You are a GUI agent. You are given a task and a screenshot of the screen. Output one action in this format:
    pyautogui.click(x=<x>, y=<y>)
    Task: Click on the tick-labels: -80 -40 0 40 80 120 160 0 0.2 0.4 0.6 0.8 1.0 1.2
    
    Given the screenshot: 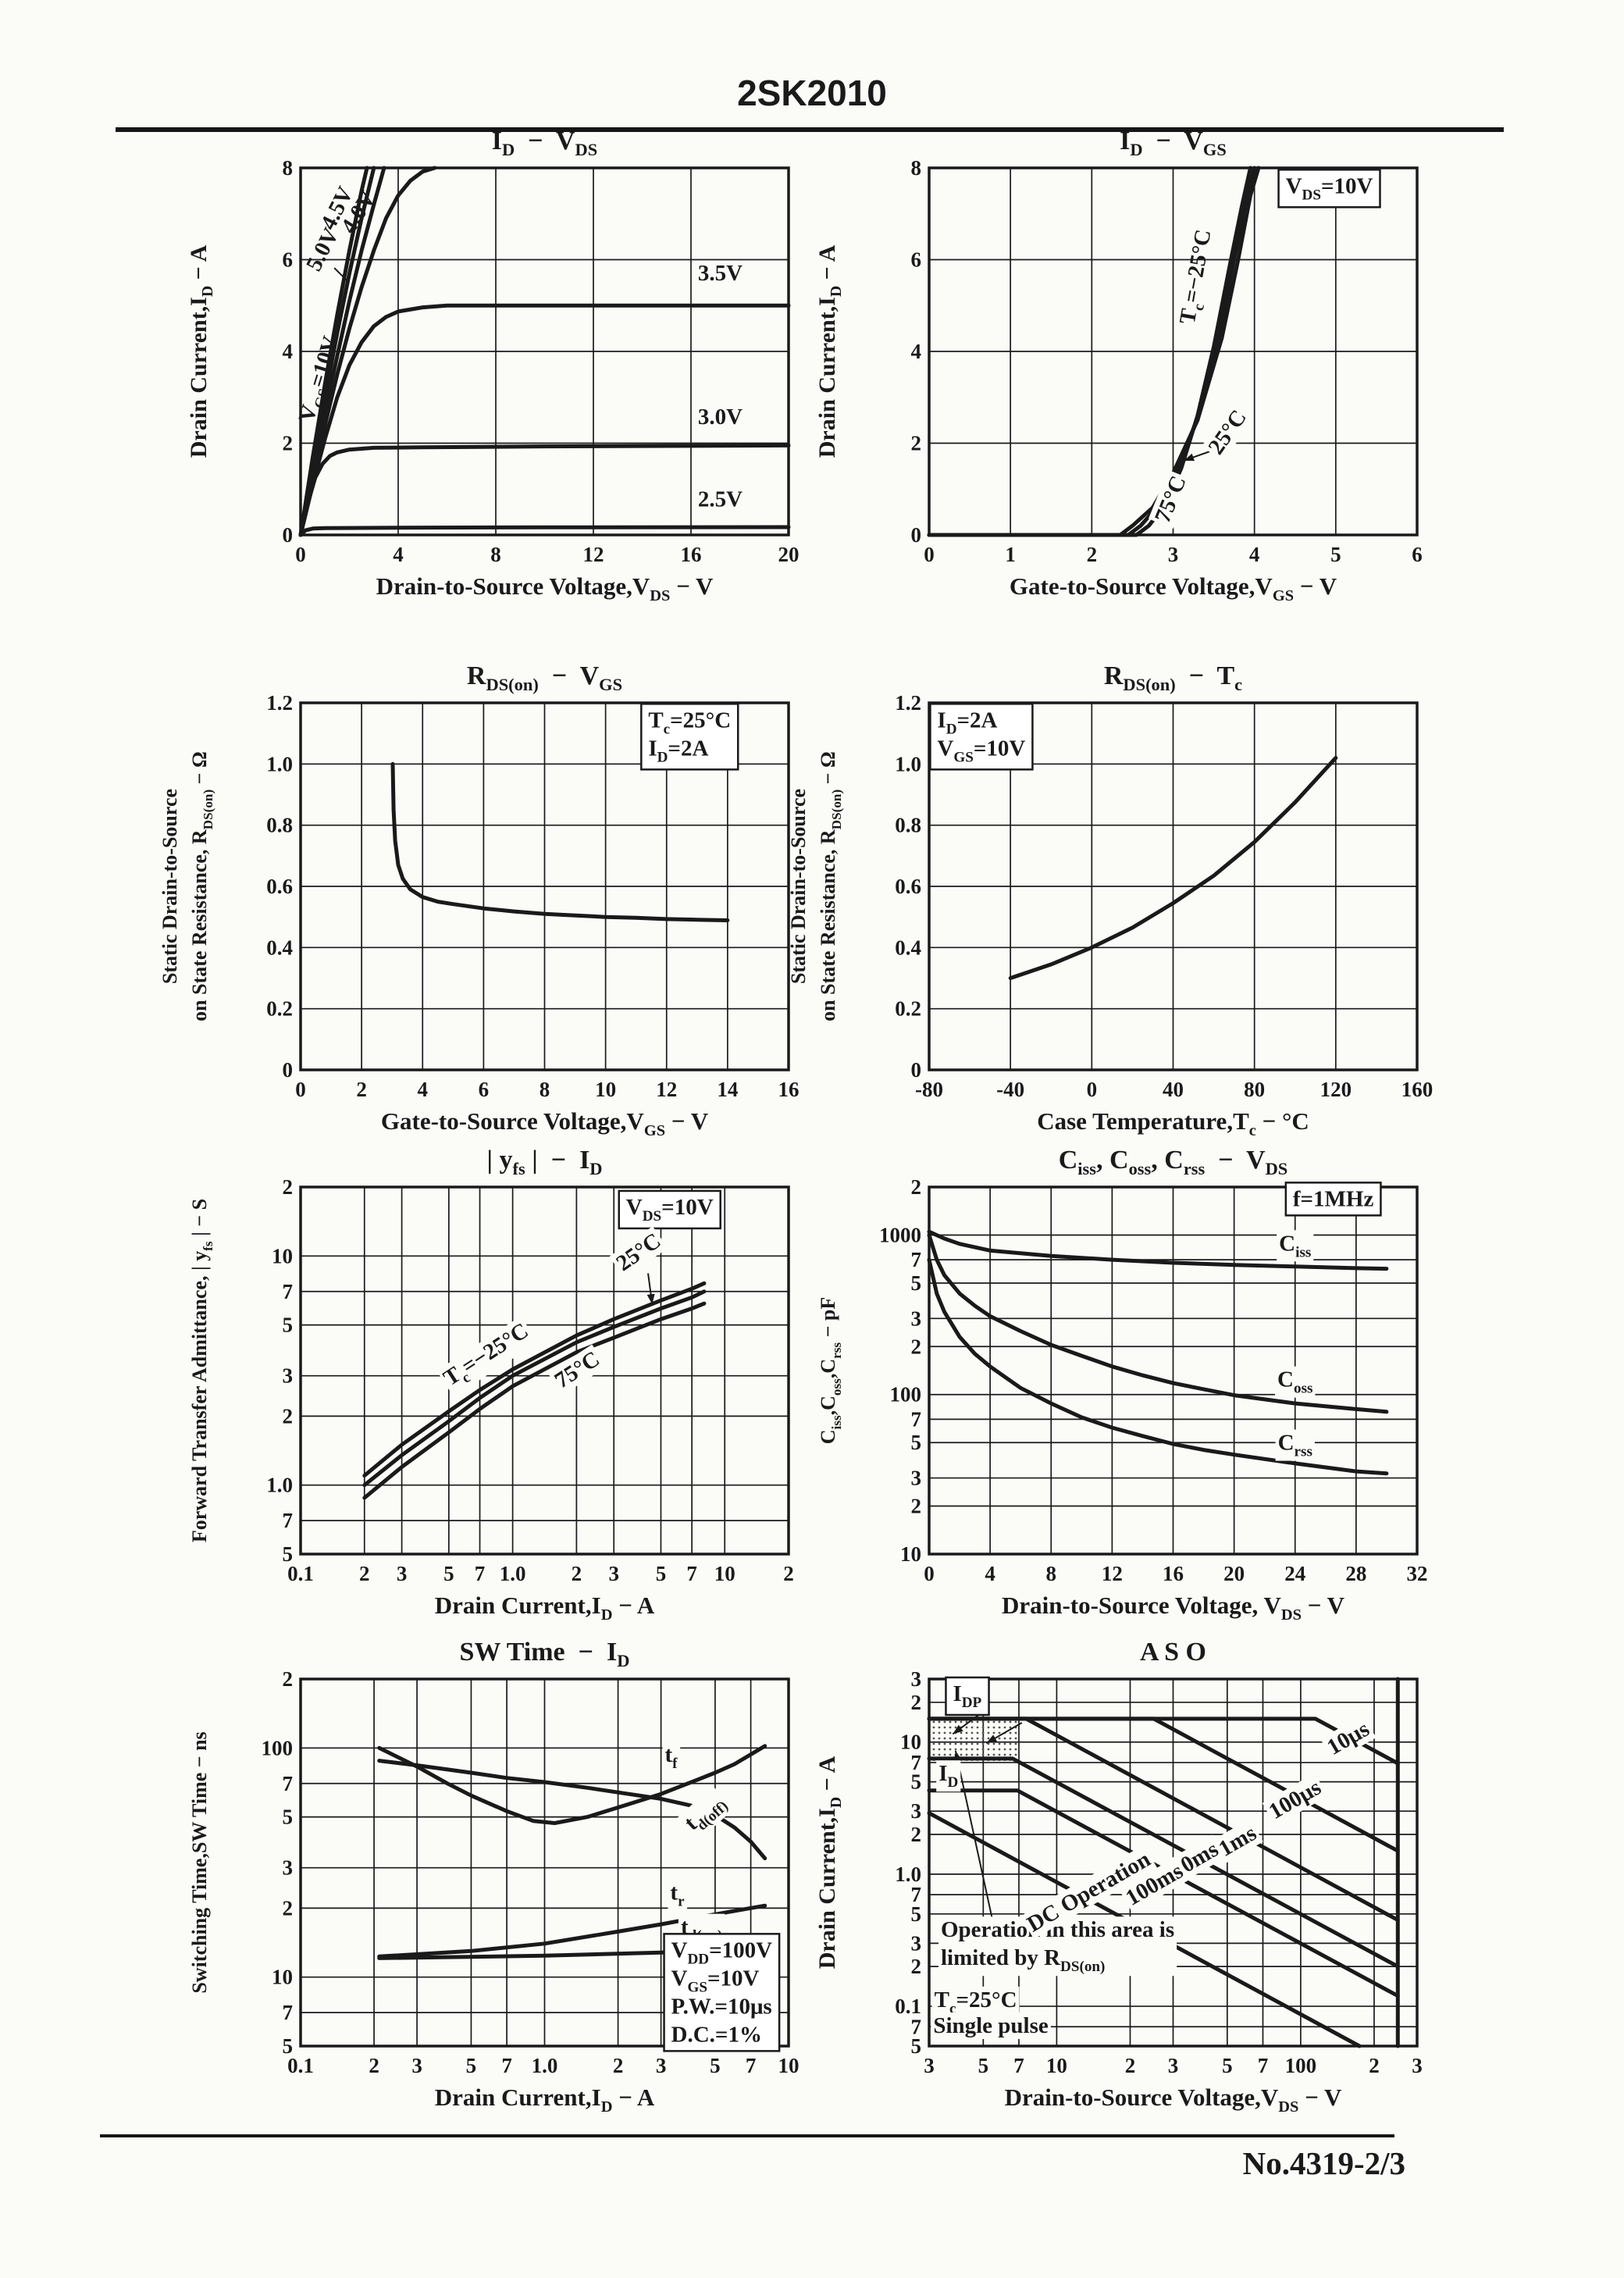 What is the action you would take?
    pyautogui.click(x=1164, y=898)
    